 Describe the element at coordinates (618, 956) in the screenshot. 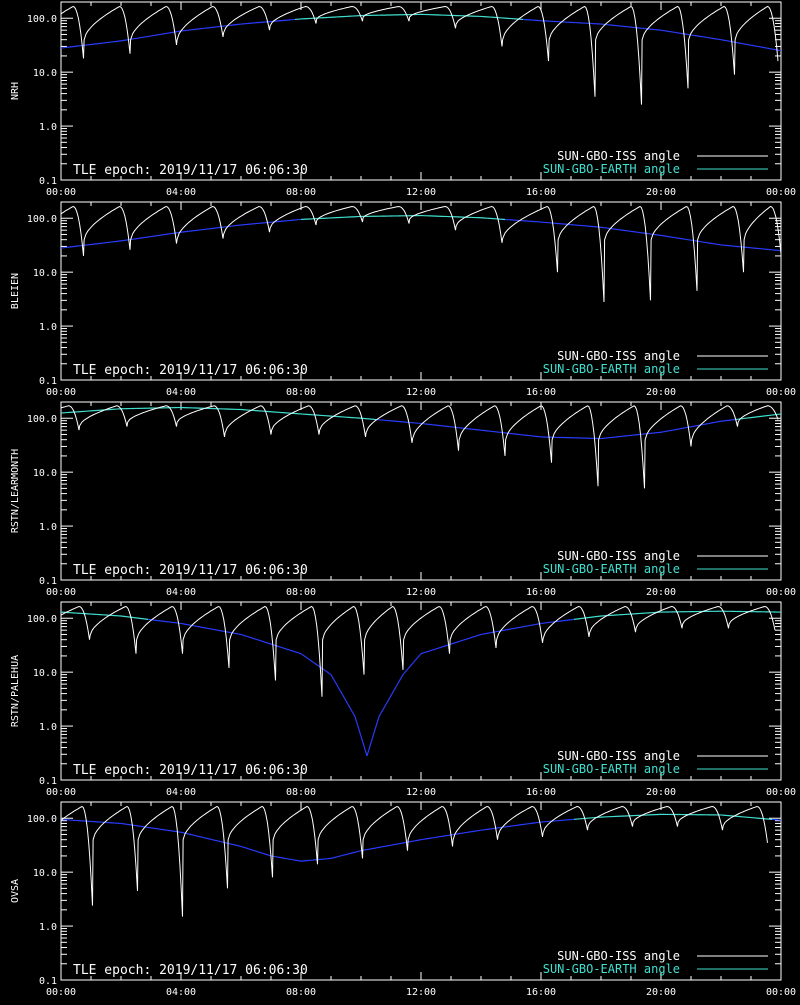

I see `legend-iss-label: SUN-GBO-ISS angle` at that location.